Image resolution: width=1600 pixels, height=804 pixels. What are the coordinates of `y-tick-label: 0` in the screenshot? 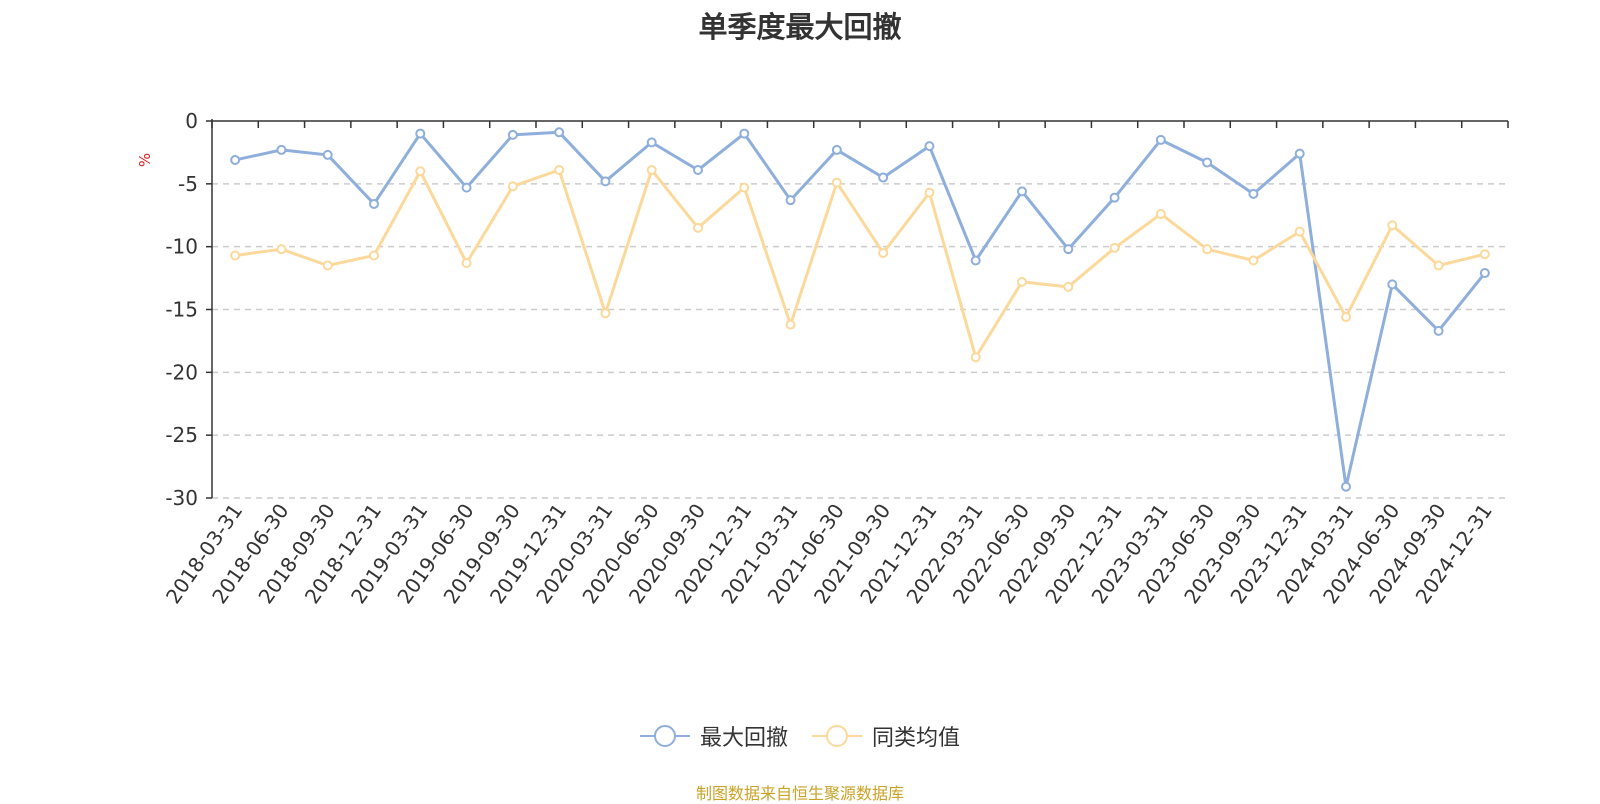 It's located at (191, 121).